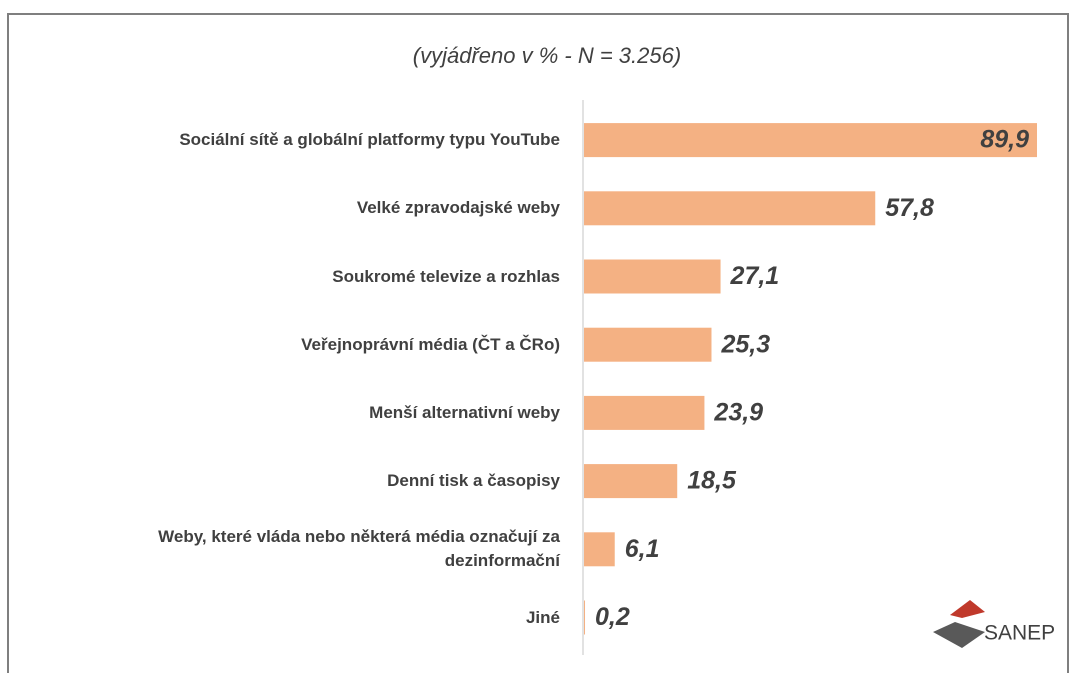 This screenshot has width=1075, height=673. What do you see at coordinates (738, 413) in the screenshot?
I see `value-label: 23,9` at bounding box center [738, 413].